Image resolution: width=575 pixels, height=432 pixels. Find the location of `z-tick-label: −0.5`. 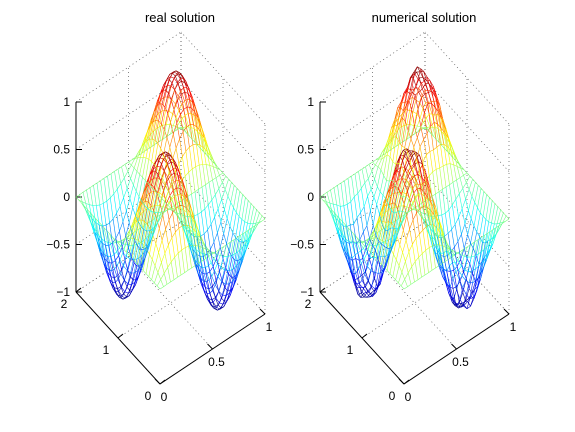

z-tick-label: −0.5 is located at coordinates (302, 245).